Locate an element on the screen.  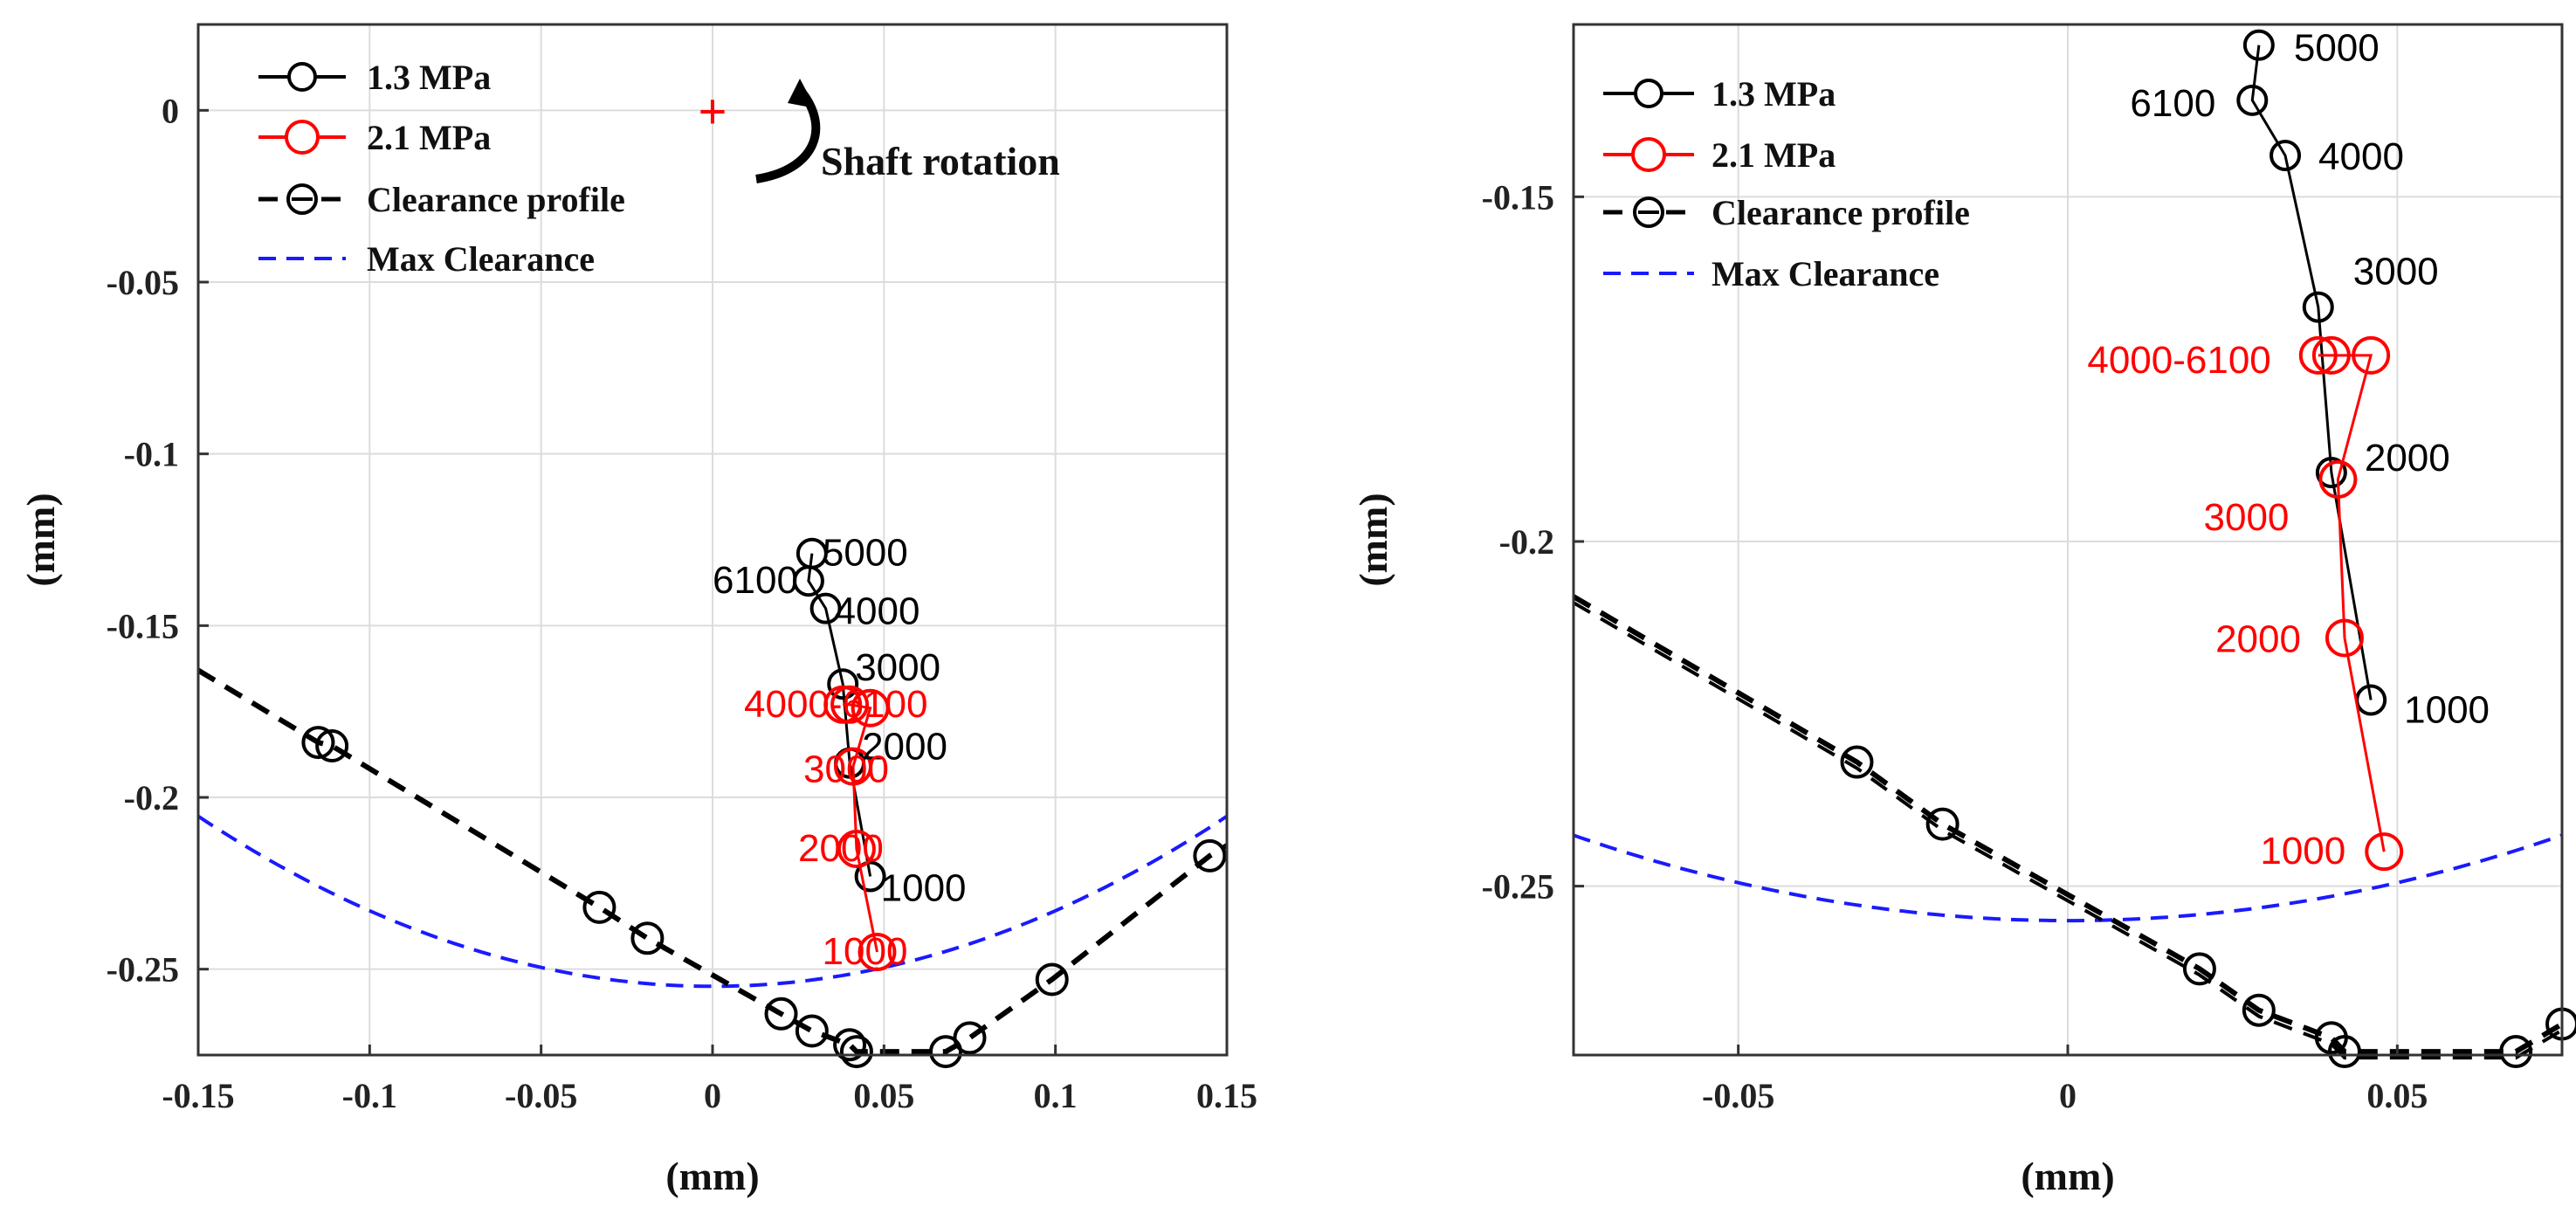
right-y-tick-label: -0.25 is located at coordinates (1518, 887).